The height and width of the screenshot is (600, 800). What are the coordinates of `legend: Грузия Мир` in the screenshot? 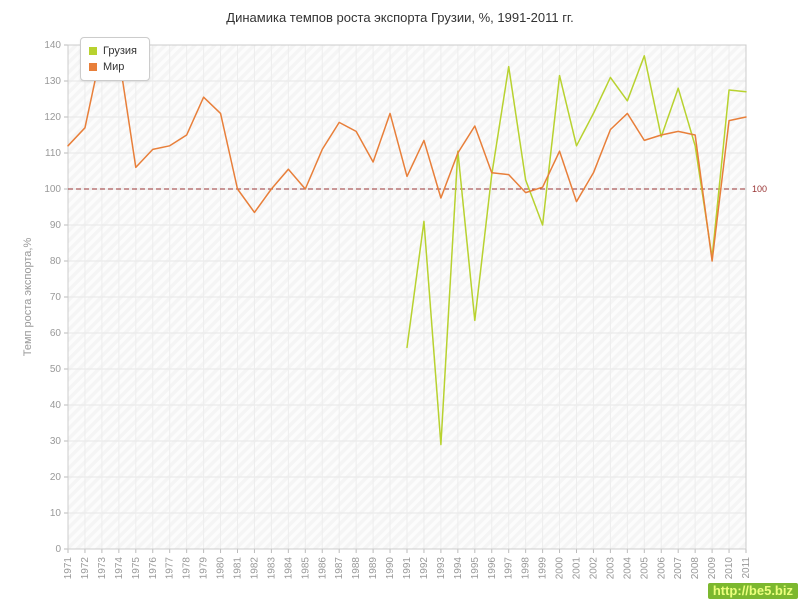 It's located at (115, 59).